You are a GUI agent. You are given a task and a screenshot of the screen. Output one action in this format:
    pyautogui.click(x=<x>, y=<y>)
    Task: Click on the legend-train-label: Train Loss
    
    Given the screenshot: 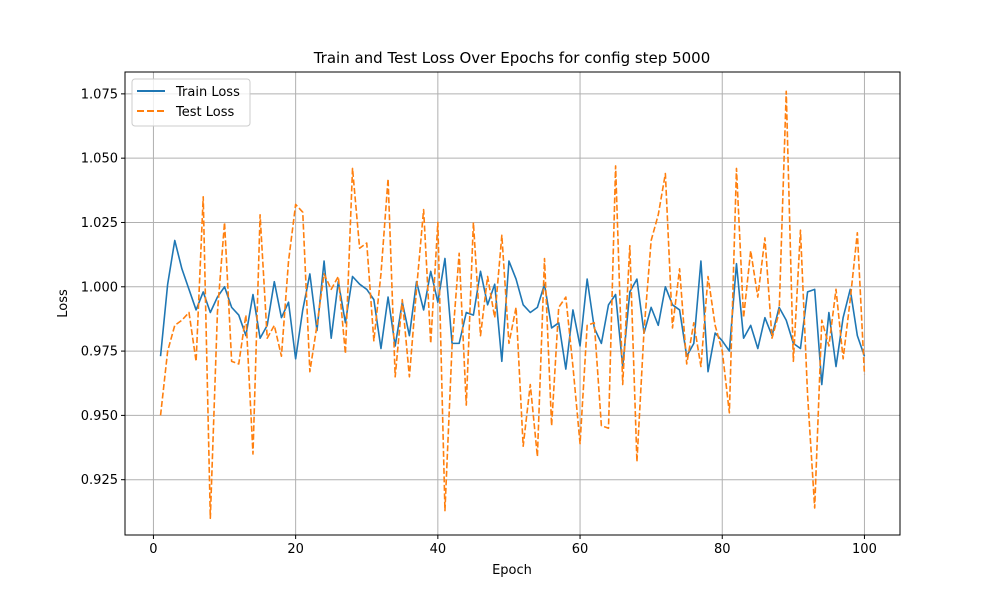 What is the action you would take?
    pyautogui.click(x=207, y=92)
    